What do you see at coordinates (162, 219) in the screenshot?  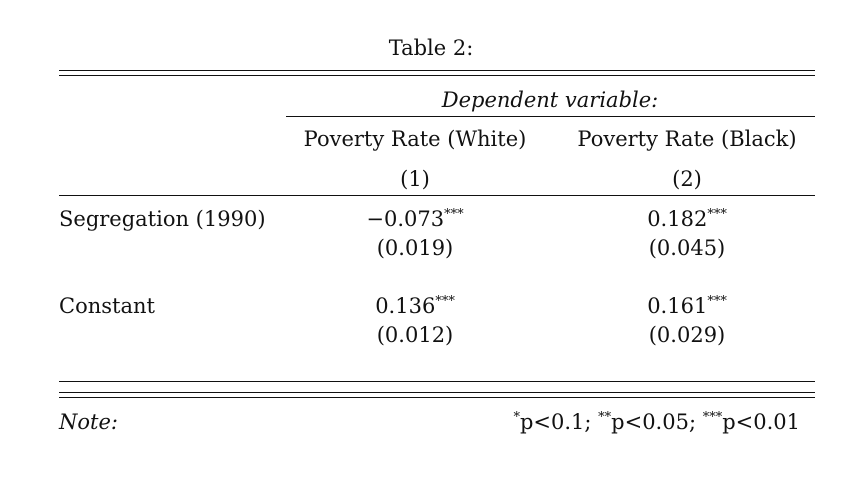 I see `row-label-segregation: Segregation (1990)` at bounding box center [162, 219].